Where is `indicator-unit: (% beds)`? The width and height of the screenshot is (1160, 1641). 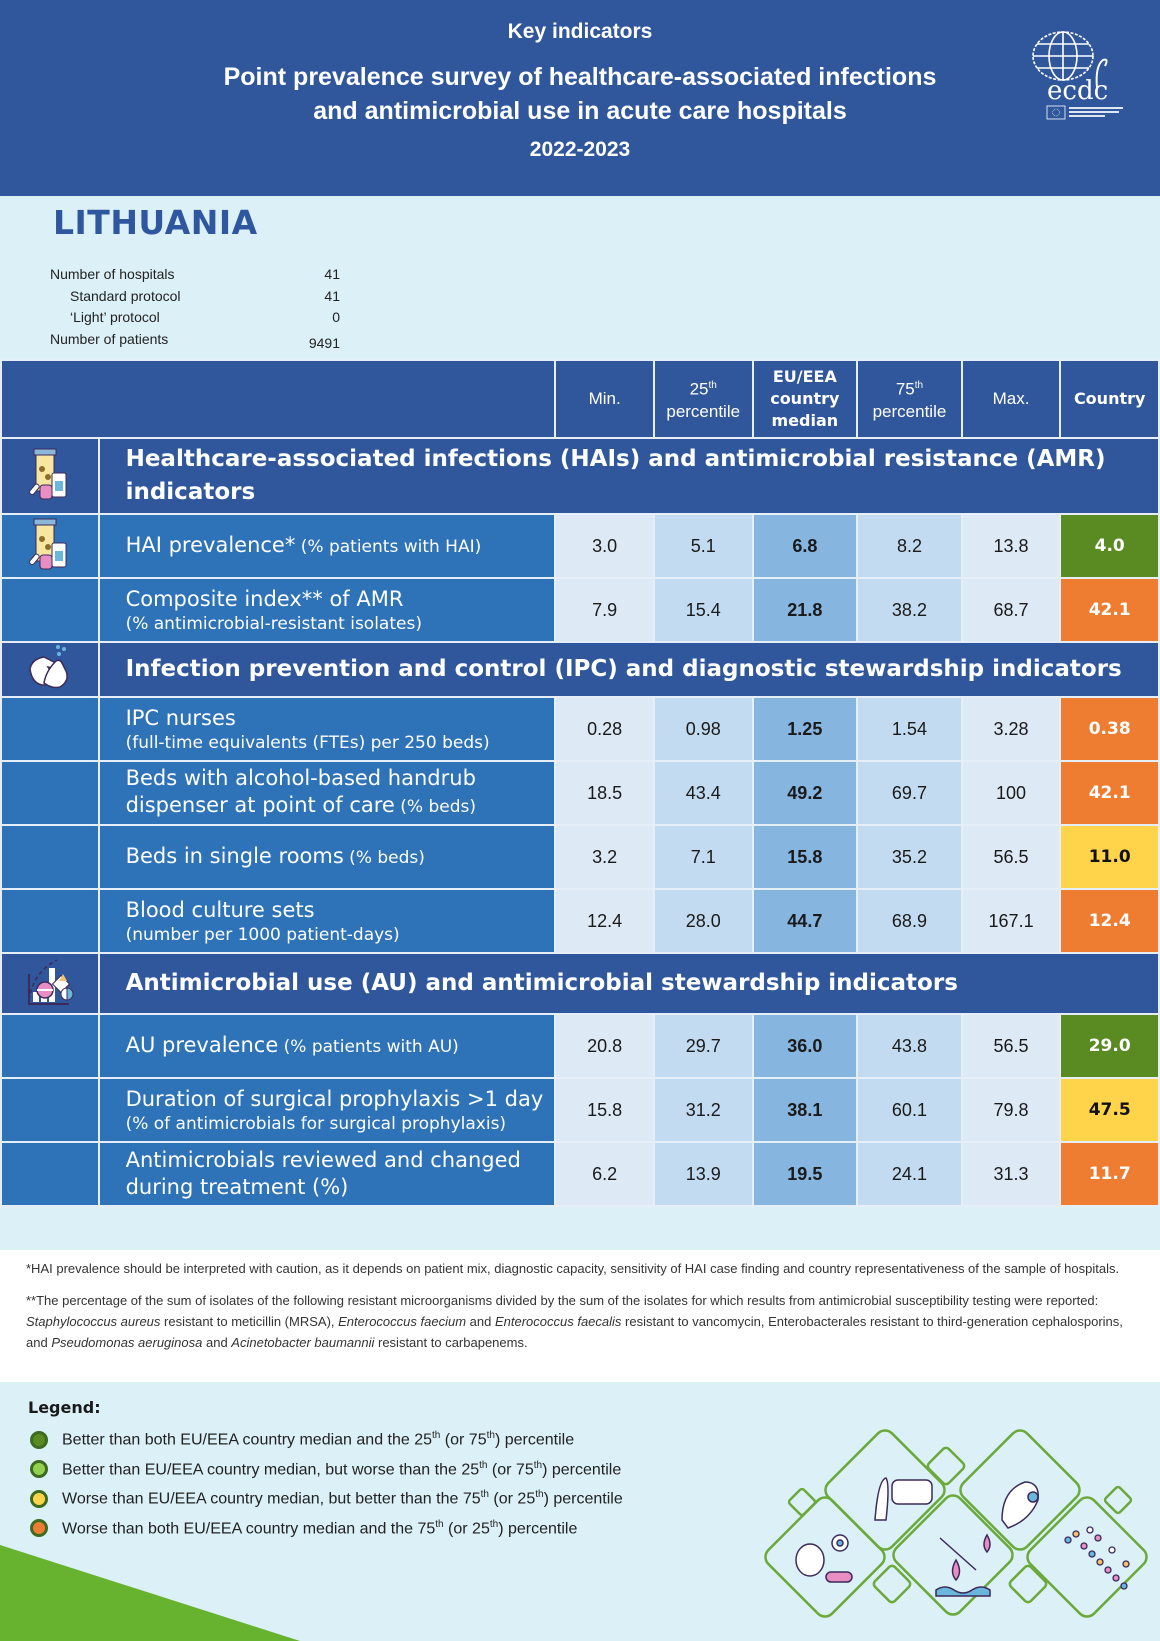
indicator-unit: (% beds) is located at coordinates (384, 857).